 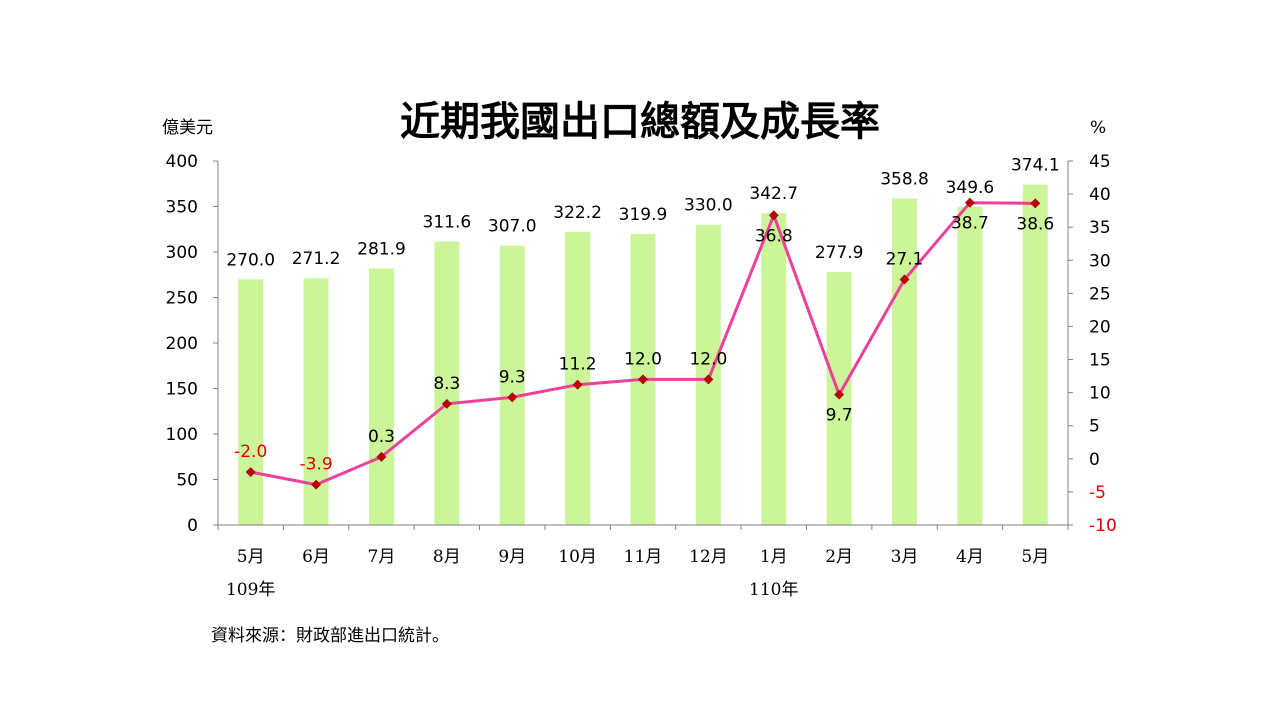 I want to click on rate-value-label: 36.8, so click(x=774, y=236).